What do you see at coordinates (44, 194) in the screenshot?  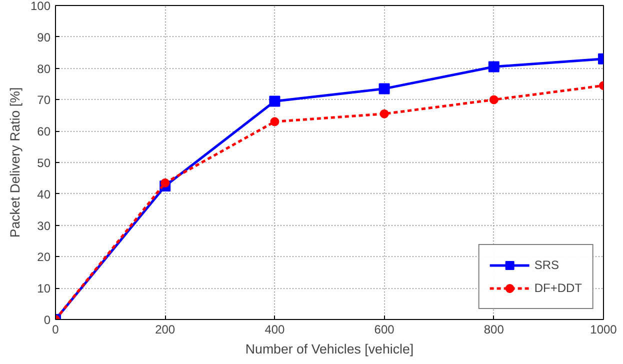 I see `y-tick-label: 40` at bounding box center [44, 194].